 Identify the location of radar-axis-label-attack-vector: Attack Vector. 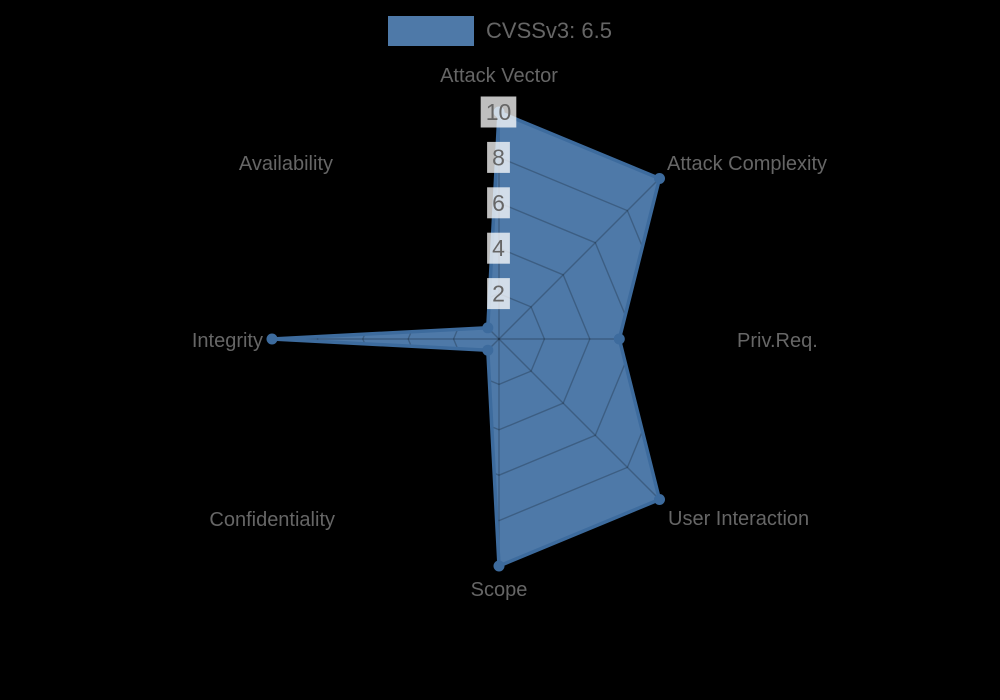
(499, 76).